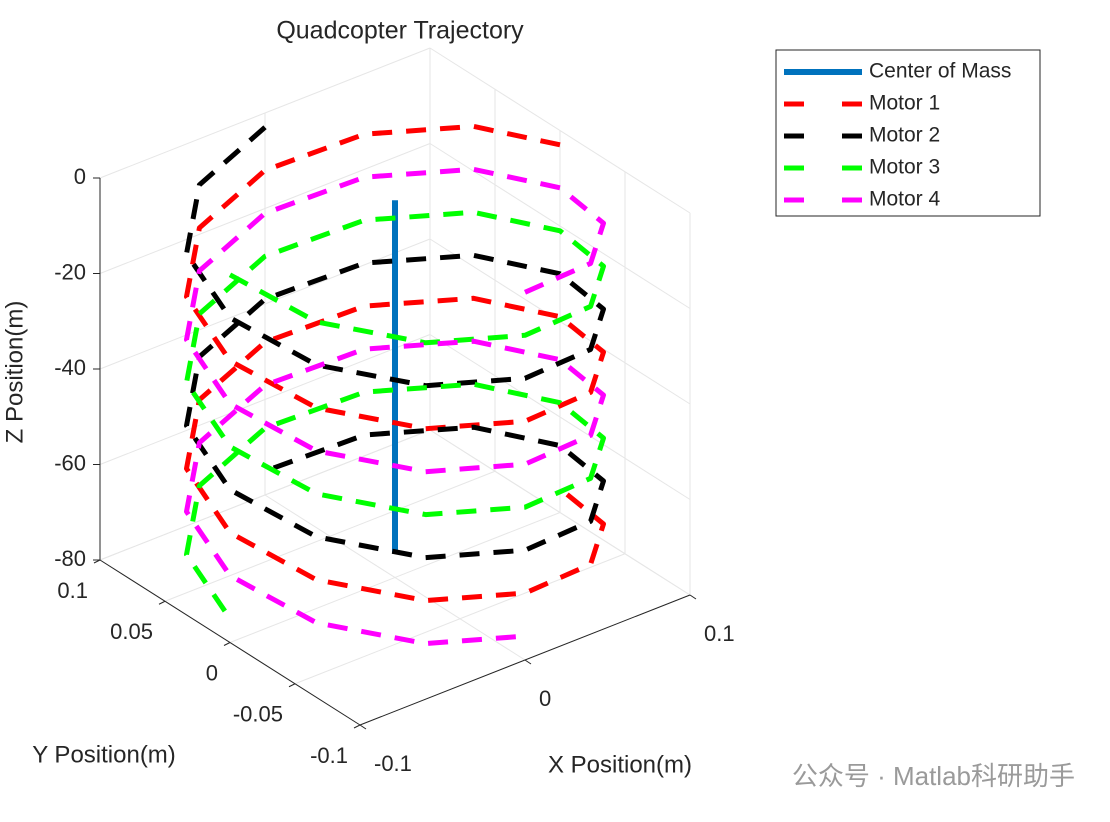  I want to click on x-axis-label: X Position(m), so click(620, 764).